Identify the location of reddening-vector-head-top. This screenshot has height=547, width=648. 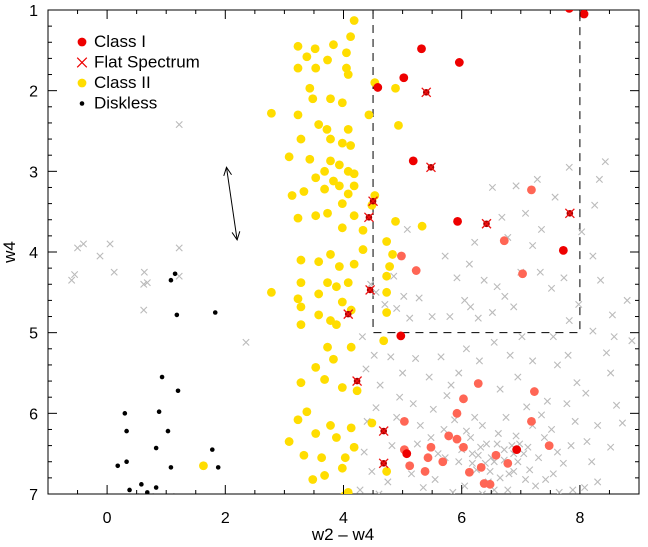
(227, 171).